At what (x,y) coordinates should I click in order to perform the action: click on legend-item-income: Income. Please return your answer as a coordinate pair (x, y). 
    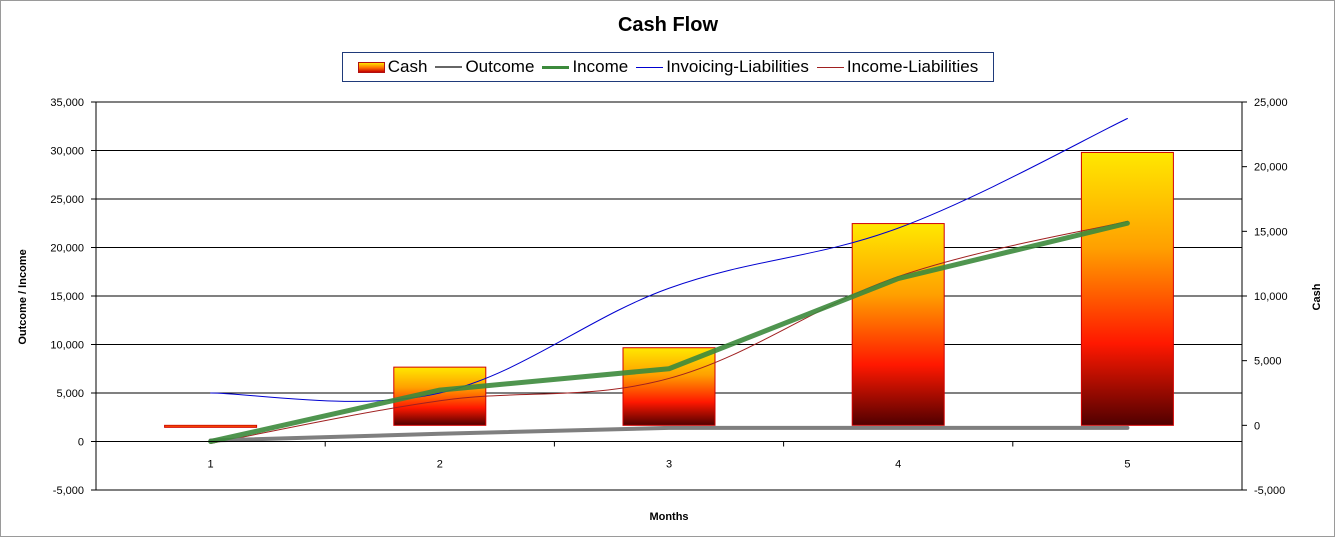
    Looking at the image, I should click on (585, 67).